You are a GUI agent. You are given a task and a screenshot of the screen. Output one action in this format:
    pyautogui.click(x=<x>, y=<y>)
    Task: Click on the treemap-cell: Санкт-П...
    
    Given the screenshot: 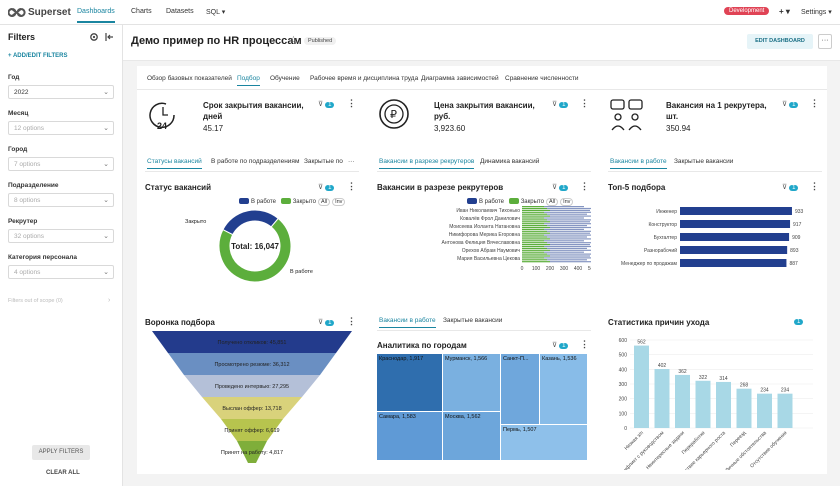 What is the action you would take?
    pyautogui.click(x=520, y=389)
    